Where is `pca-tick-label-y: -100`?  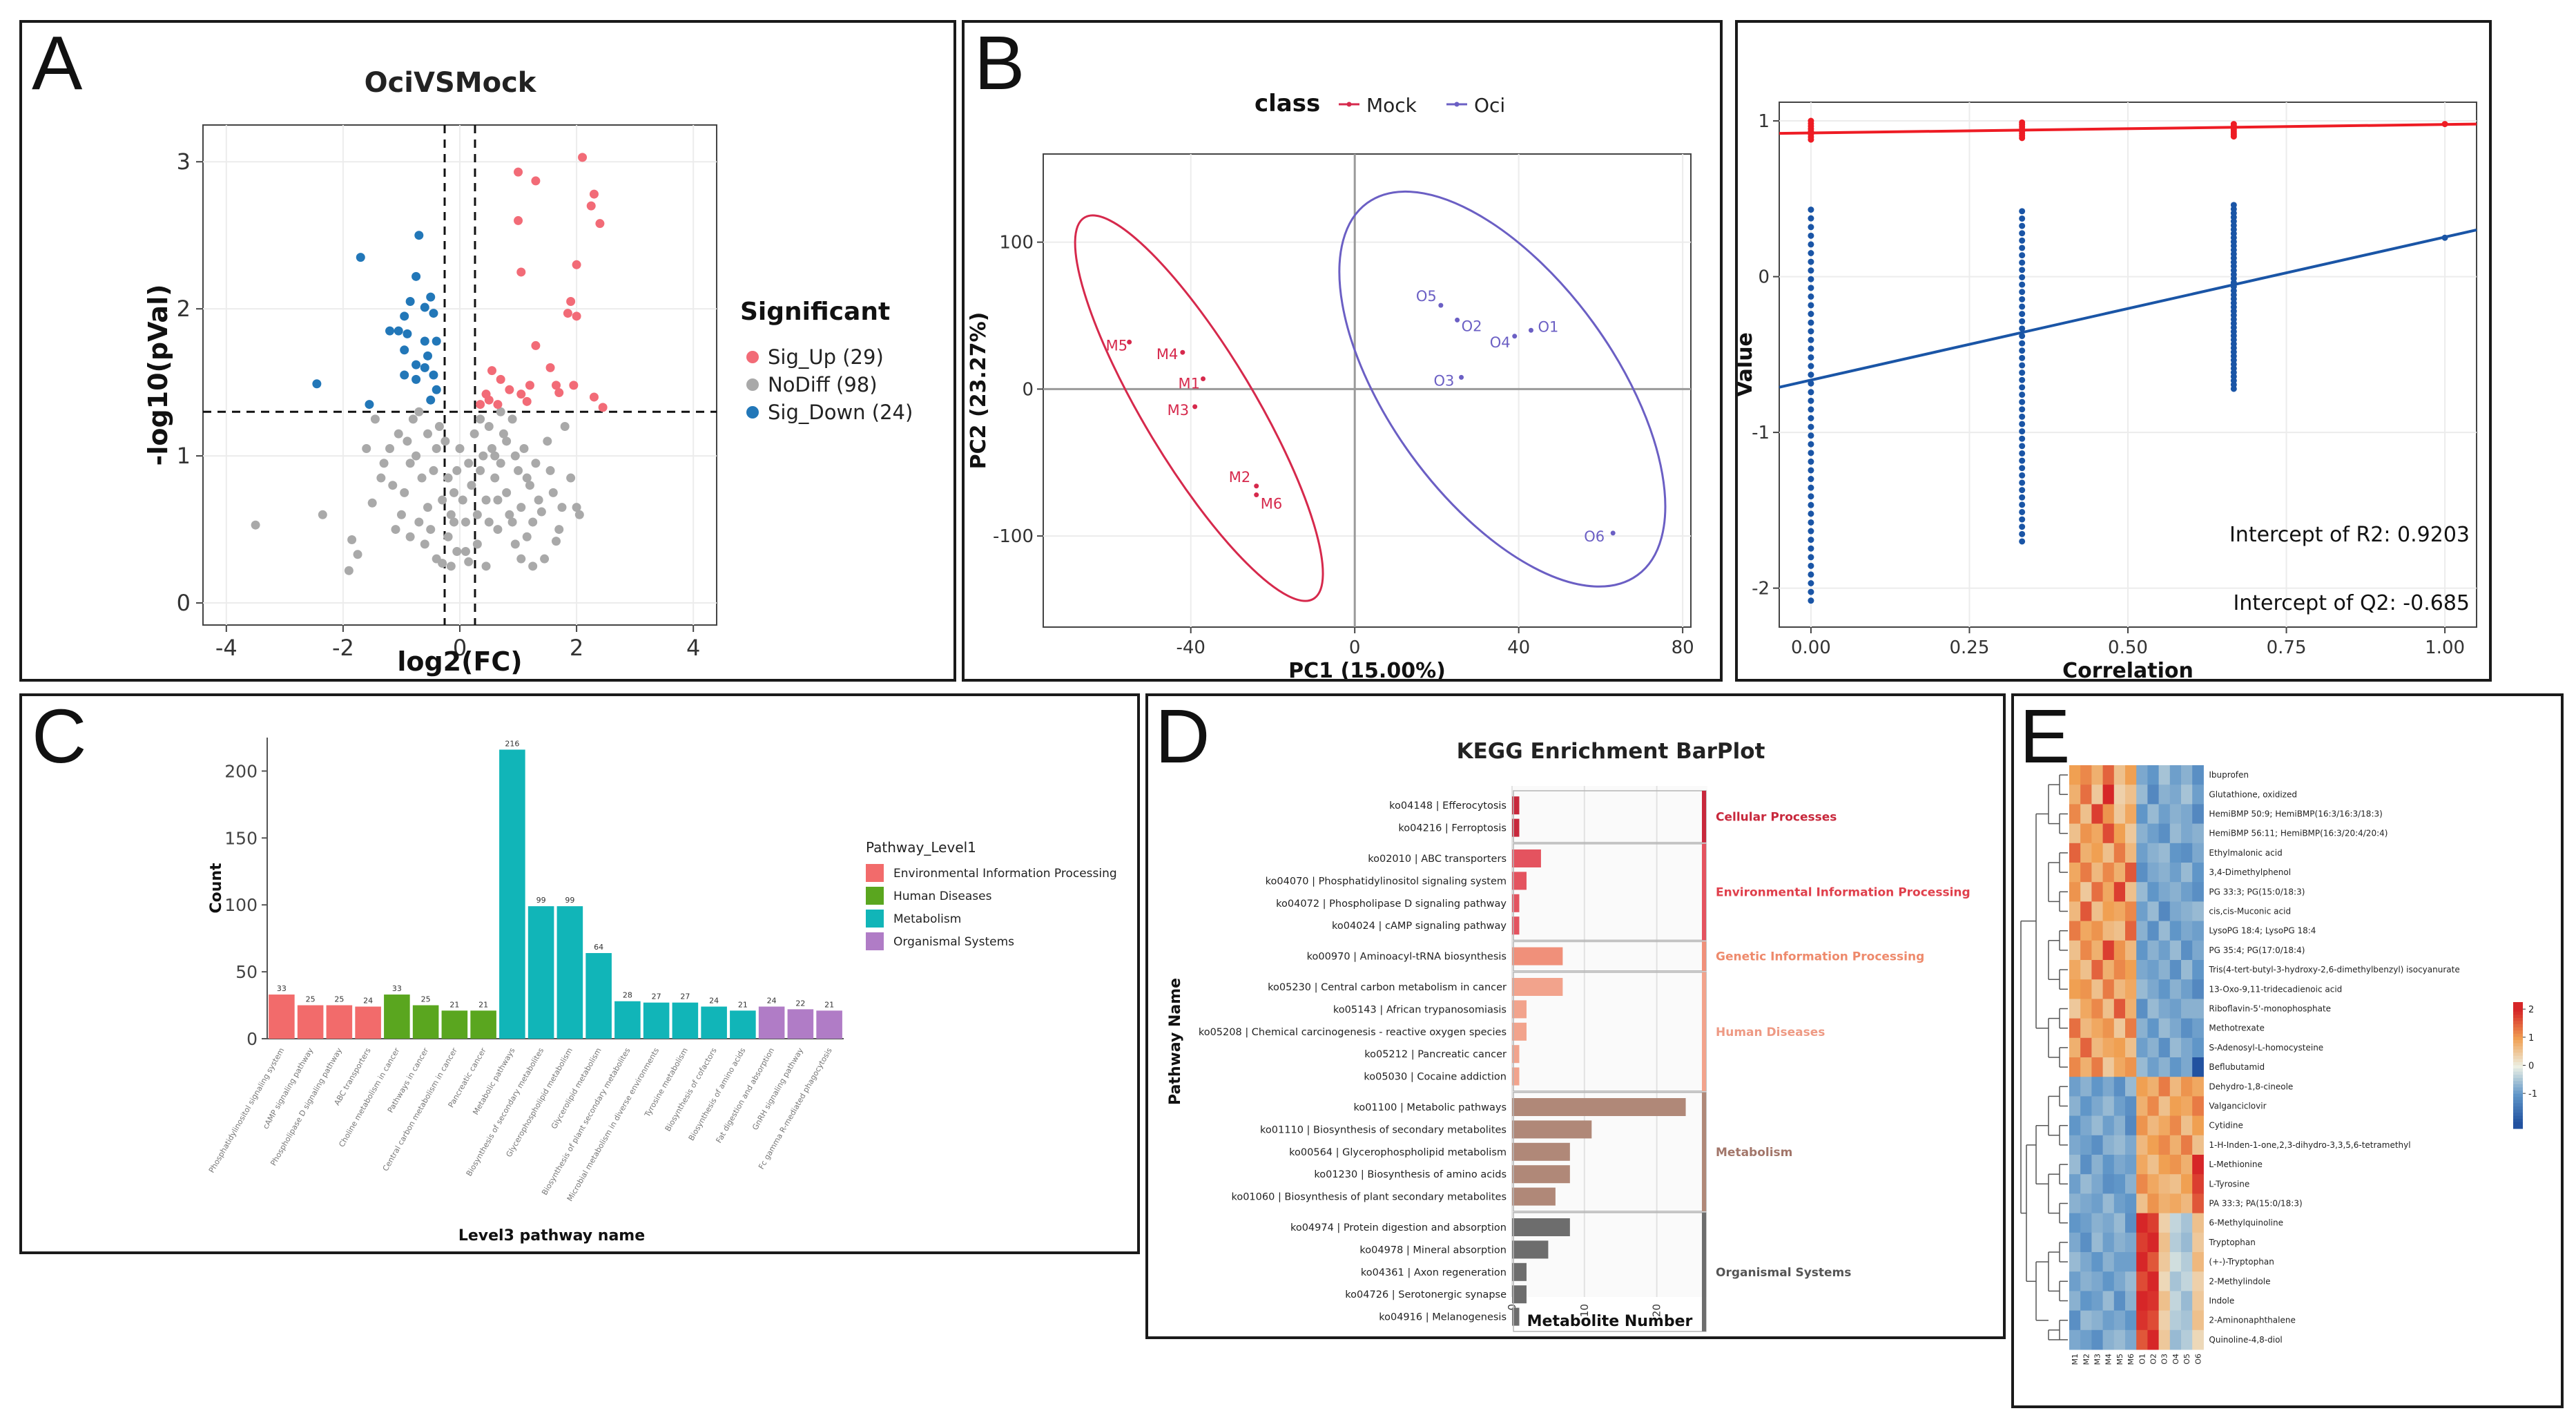
pca-tick-label-y: -100 is located at coordinates (1014, 536).